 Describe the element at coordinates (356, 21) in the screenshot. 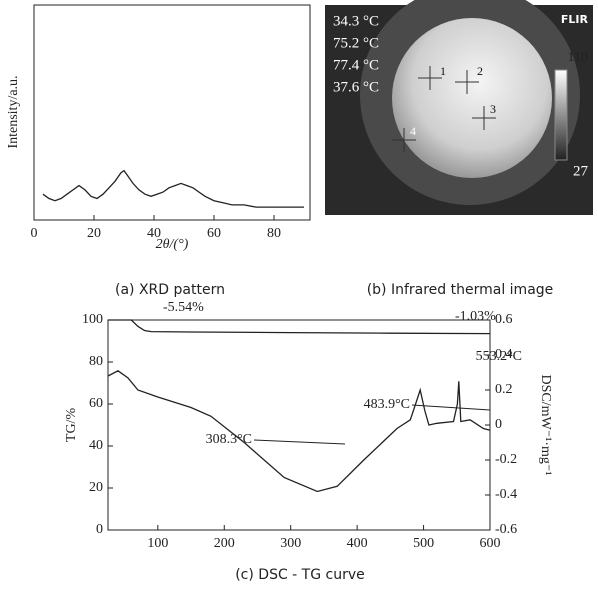

I see `reading: 34.3 °C` at that location.